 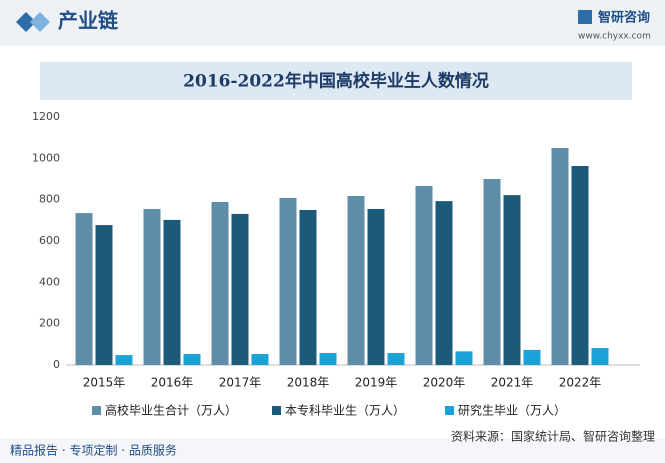 What do you see at coordinates (49, 281) in the screenshot?
I see `y-tick-label: 400` at bounding box center [49, 281].